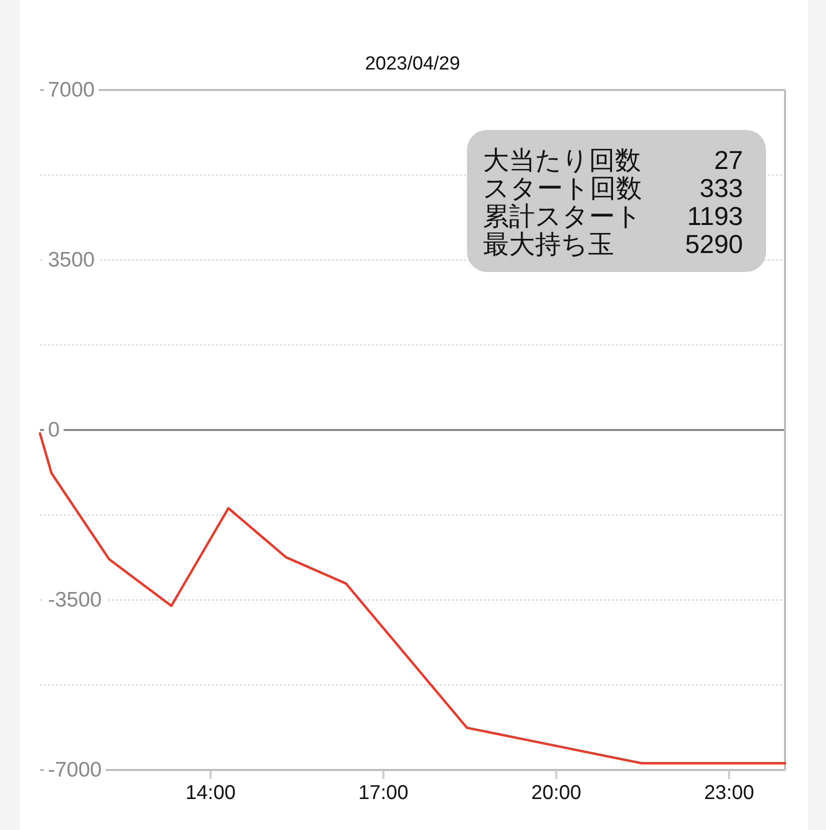 Image resolution: width=826 pixels, height=830 pixels. I want to click on chart-title: 2023/04/29, so click(412, 64).